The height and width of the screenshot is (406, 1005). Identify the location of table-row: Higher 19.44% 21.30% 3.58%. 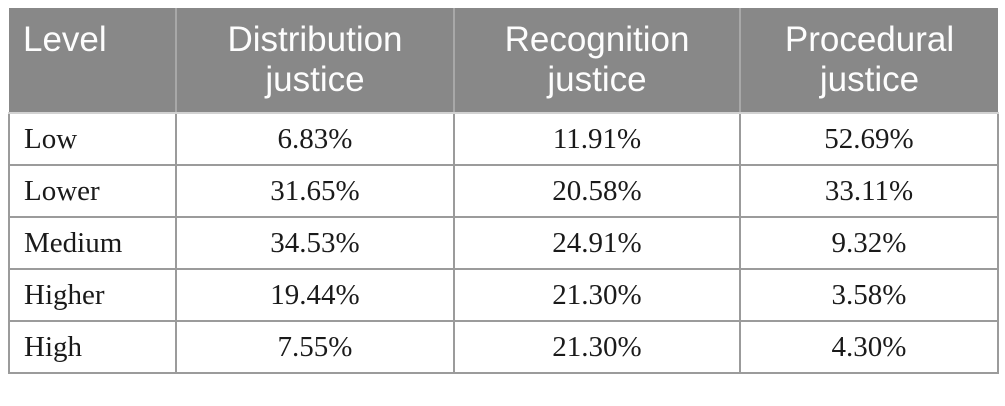
(503, 295).